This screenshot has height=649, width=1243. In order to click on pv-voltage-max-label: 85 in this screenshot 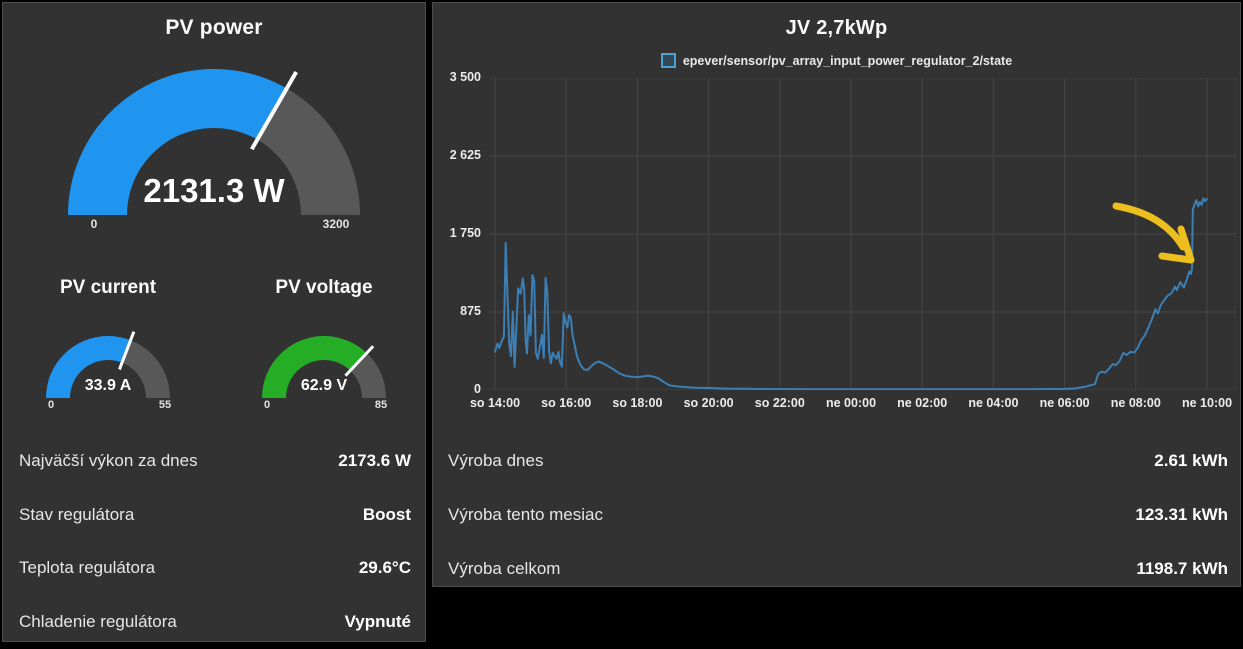, I will do `click(381, 405)`.